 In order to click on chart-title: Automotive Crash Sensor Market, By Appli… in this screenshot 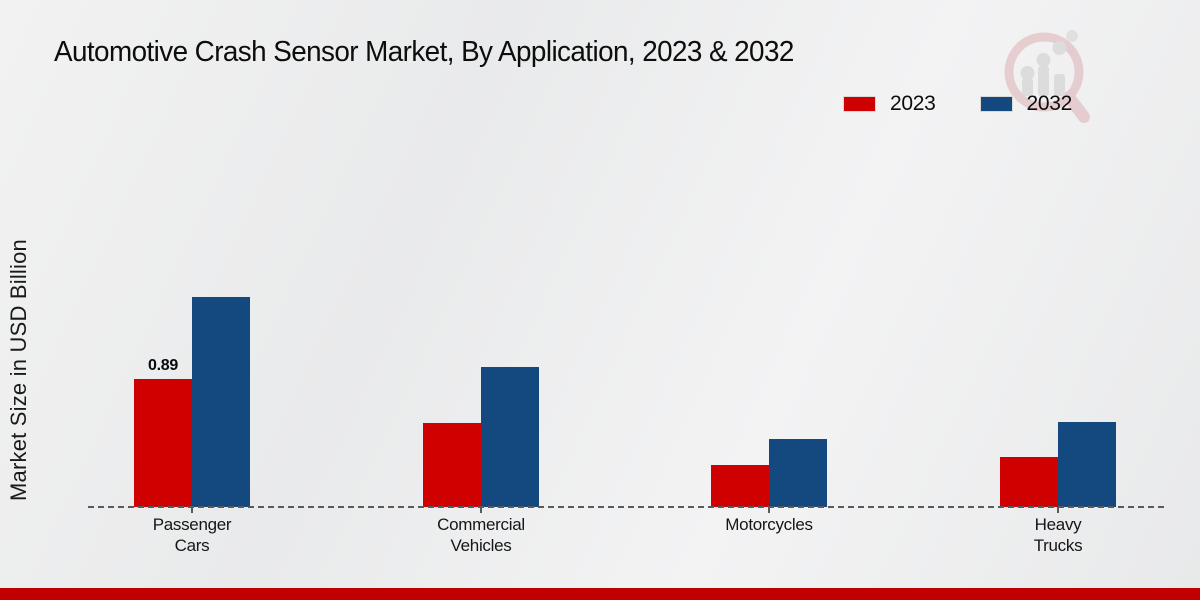, I will do `click(424, 52)`.